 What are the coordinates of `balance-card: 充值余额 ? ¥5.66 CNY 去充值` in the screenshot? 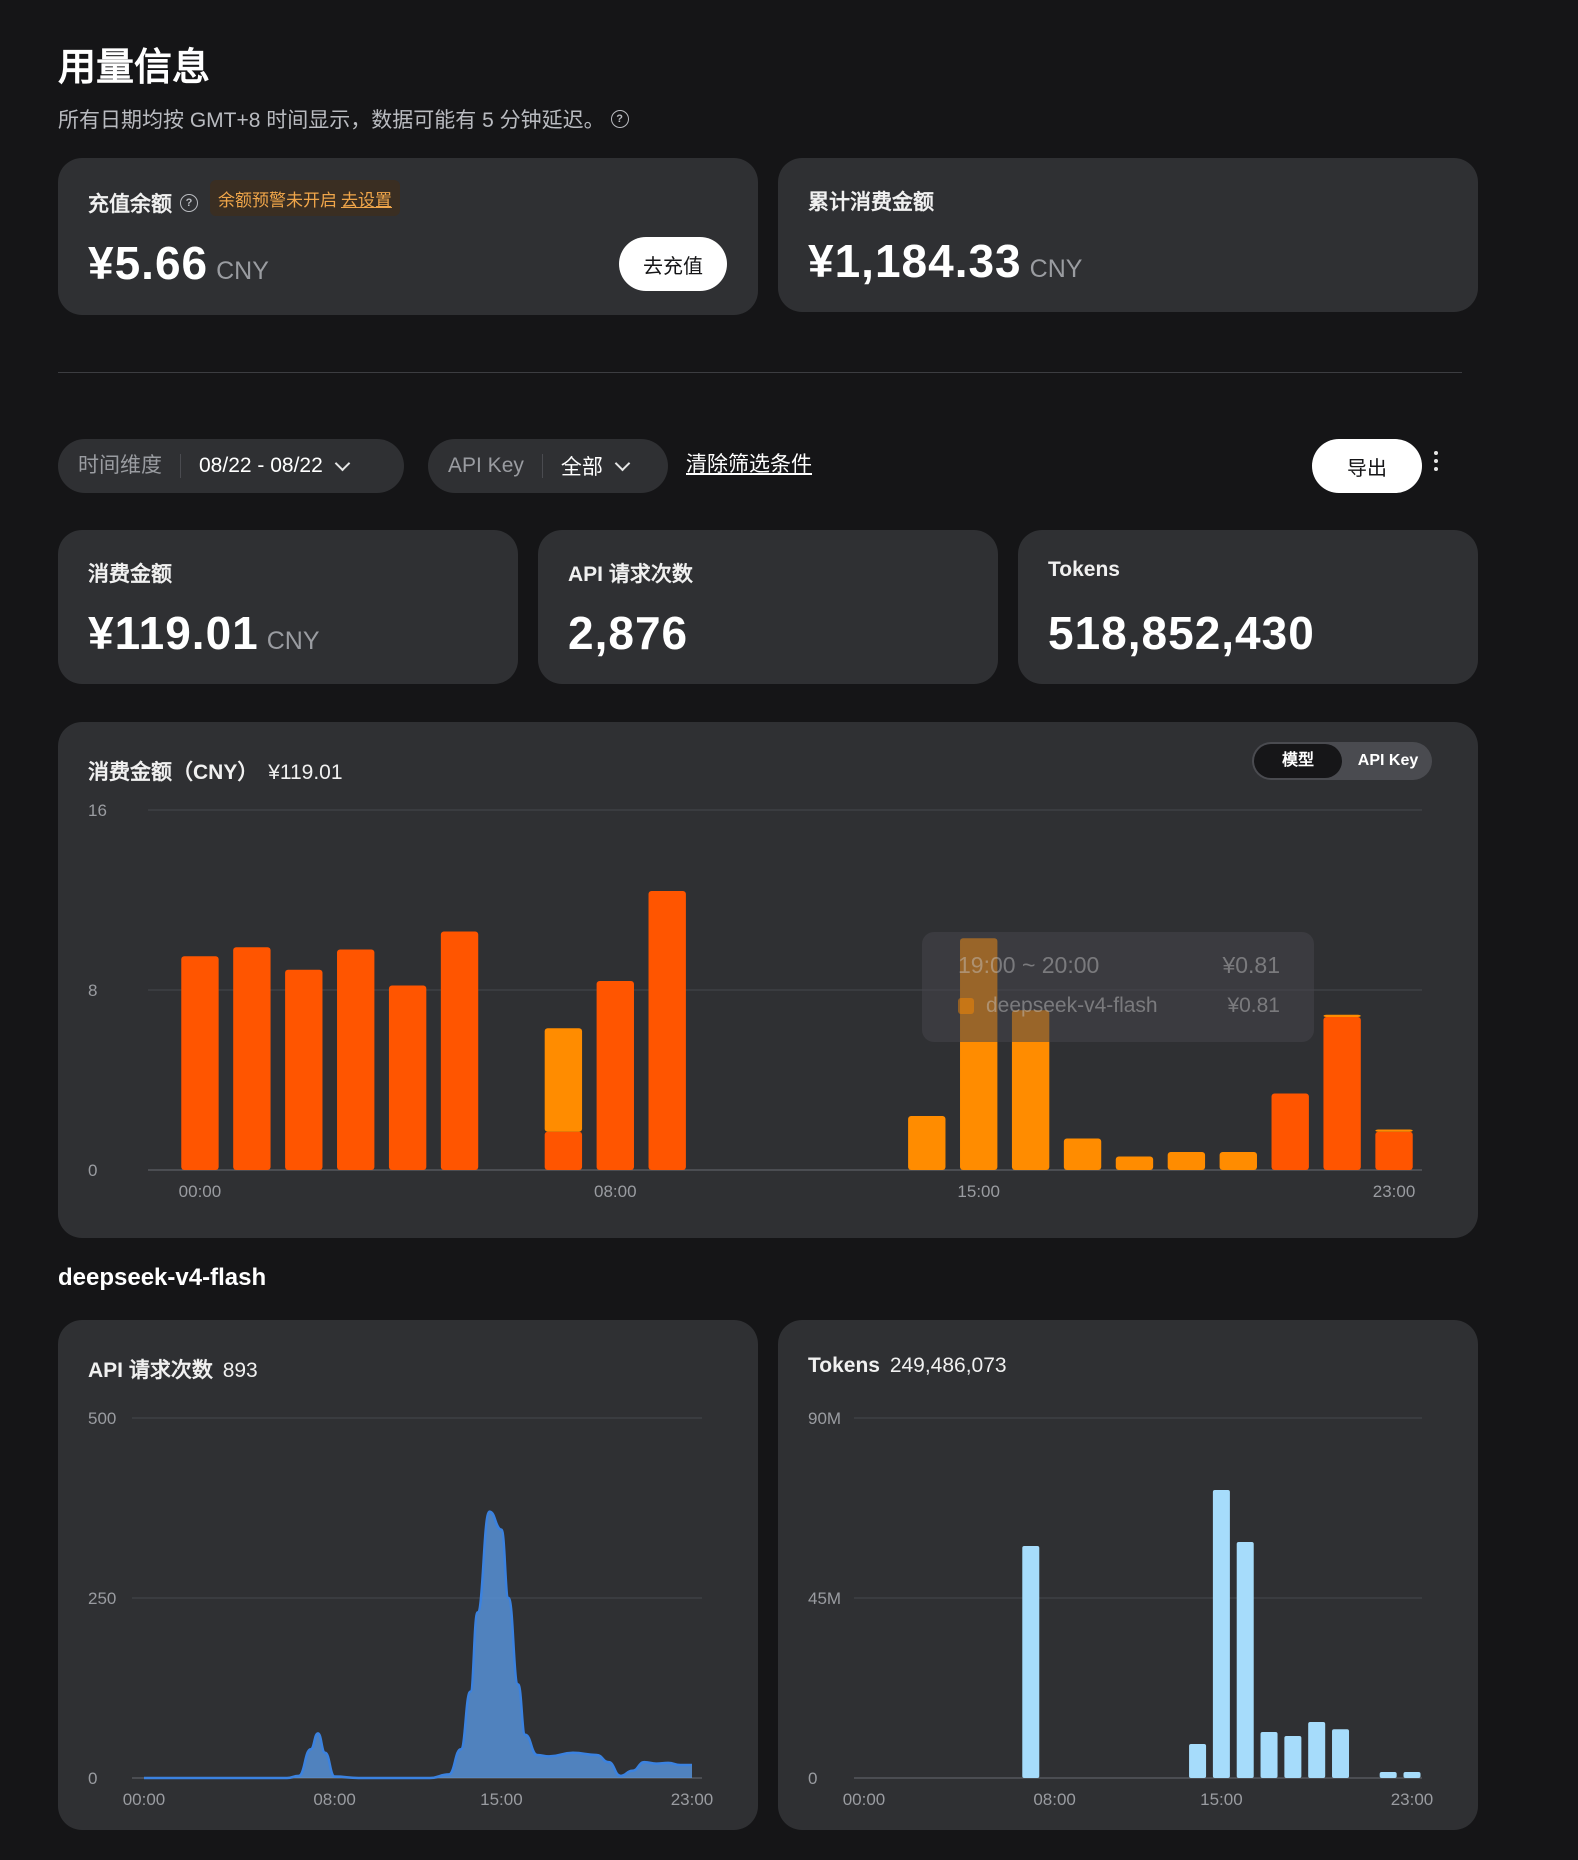 It's located at (408, 236).